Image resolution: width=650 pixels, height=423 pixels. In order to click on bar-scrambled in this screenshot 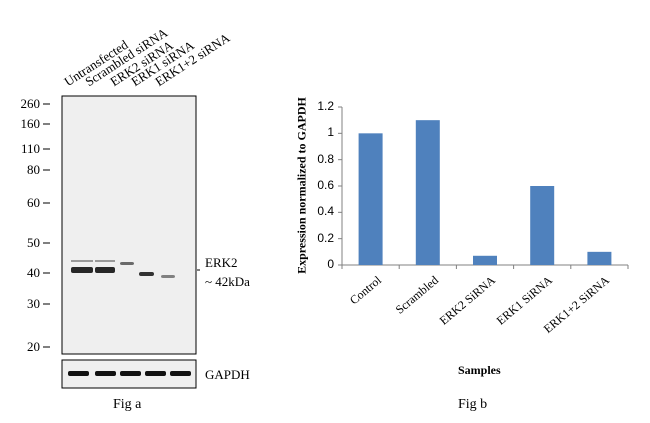, I will do `click(427, 193)`.